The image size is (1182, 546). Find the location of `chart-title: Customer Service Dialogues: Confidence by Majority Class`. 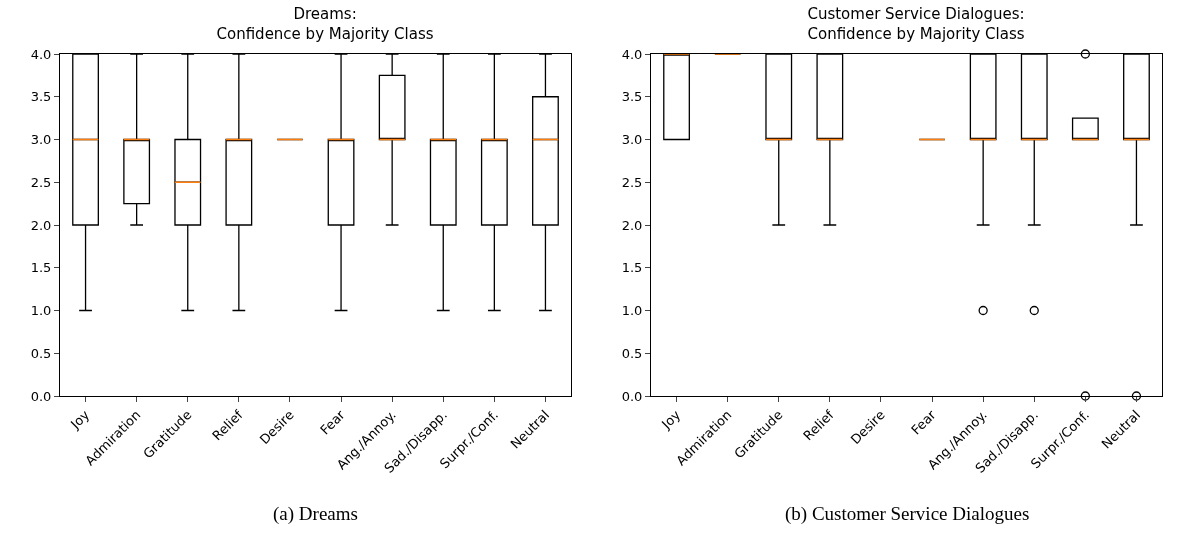

chart-title: Customer Service Dialogues: Confidence by Majority Class is located at coordinates (916, 24).